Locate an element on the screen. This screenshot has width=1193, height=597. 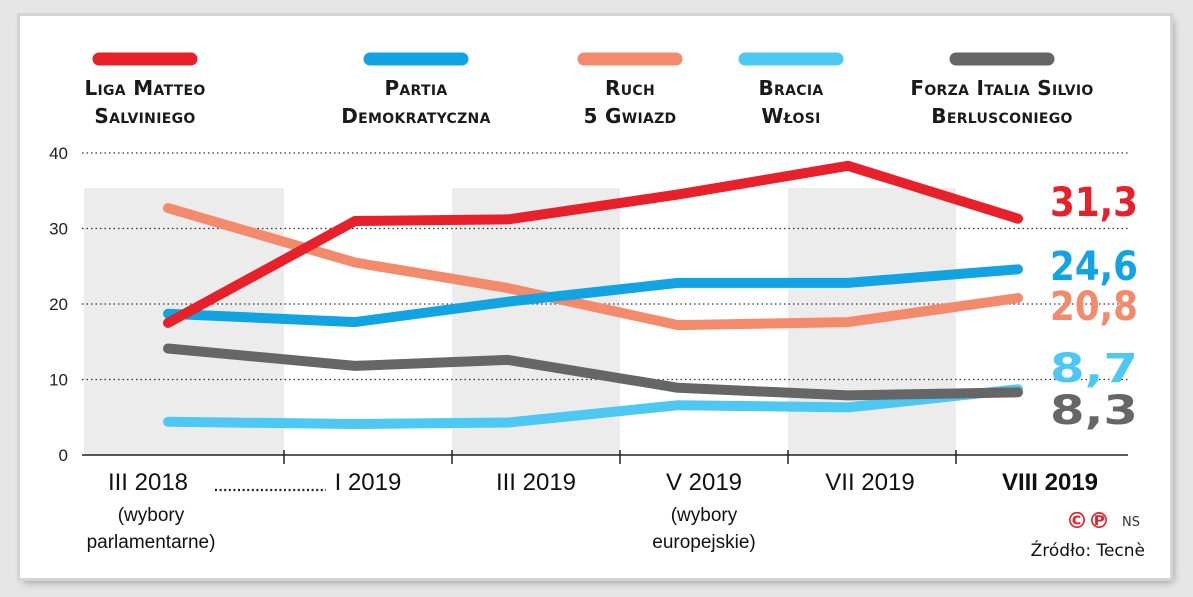
y-tick-label: 30 is located at coordinates (58, 229).